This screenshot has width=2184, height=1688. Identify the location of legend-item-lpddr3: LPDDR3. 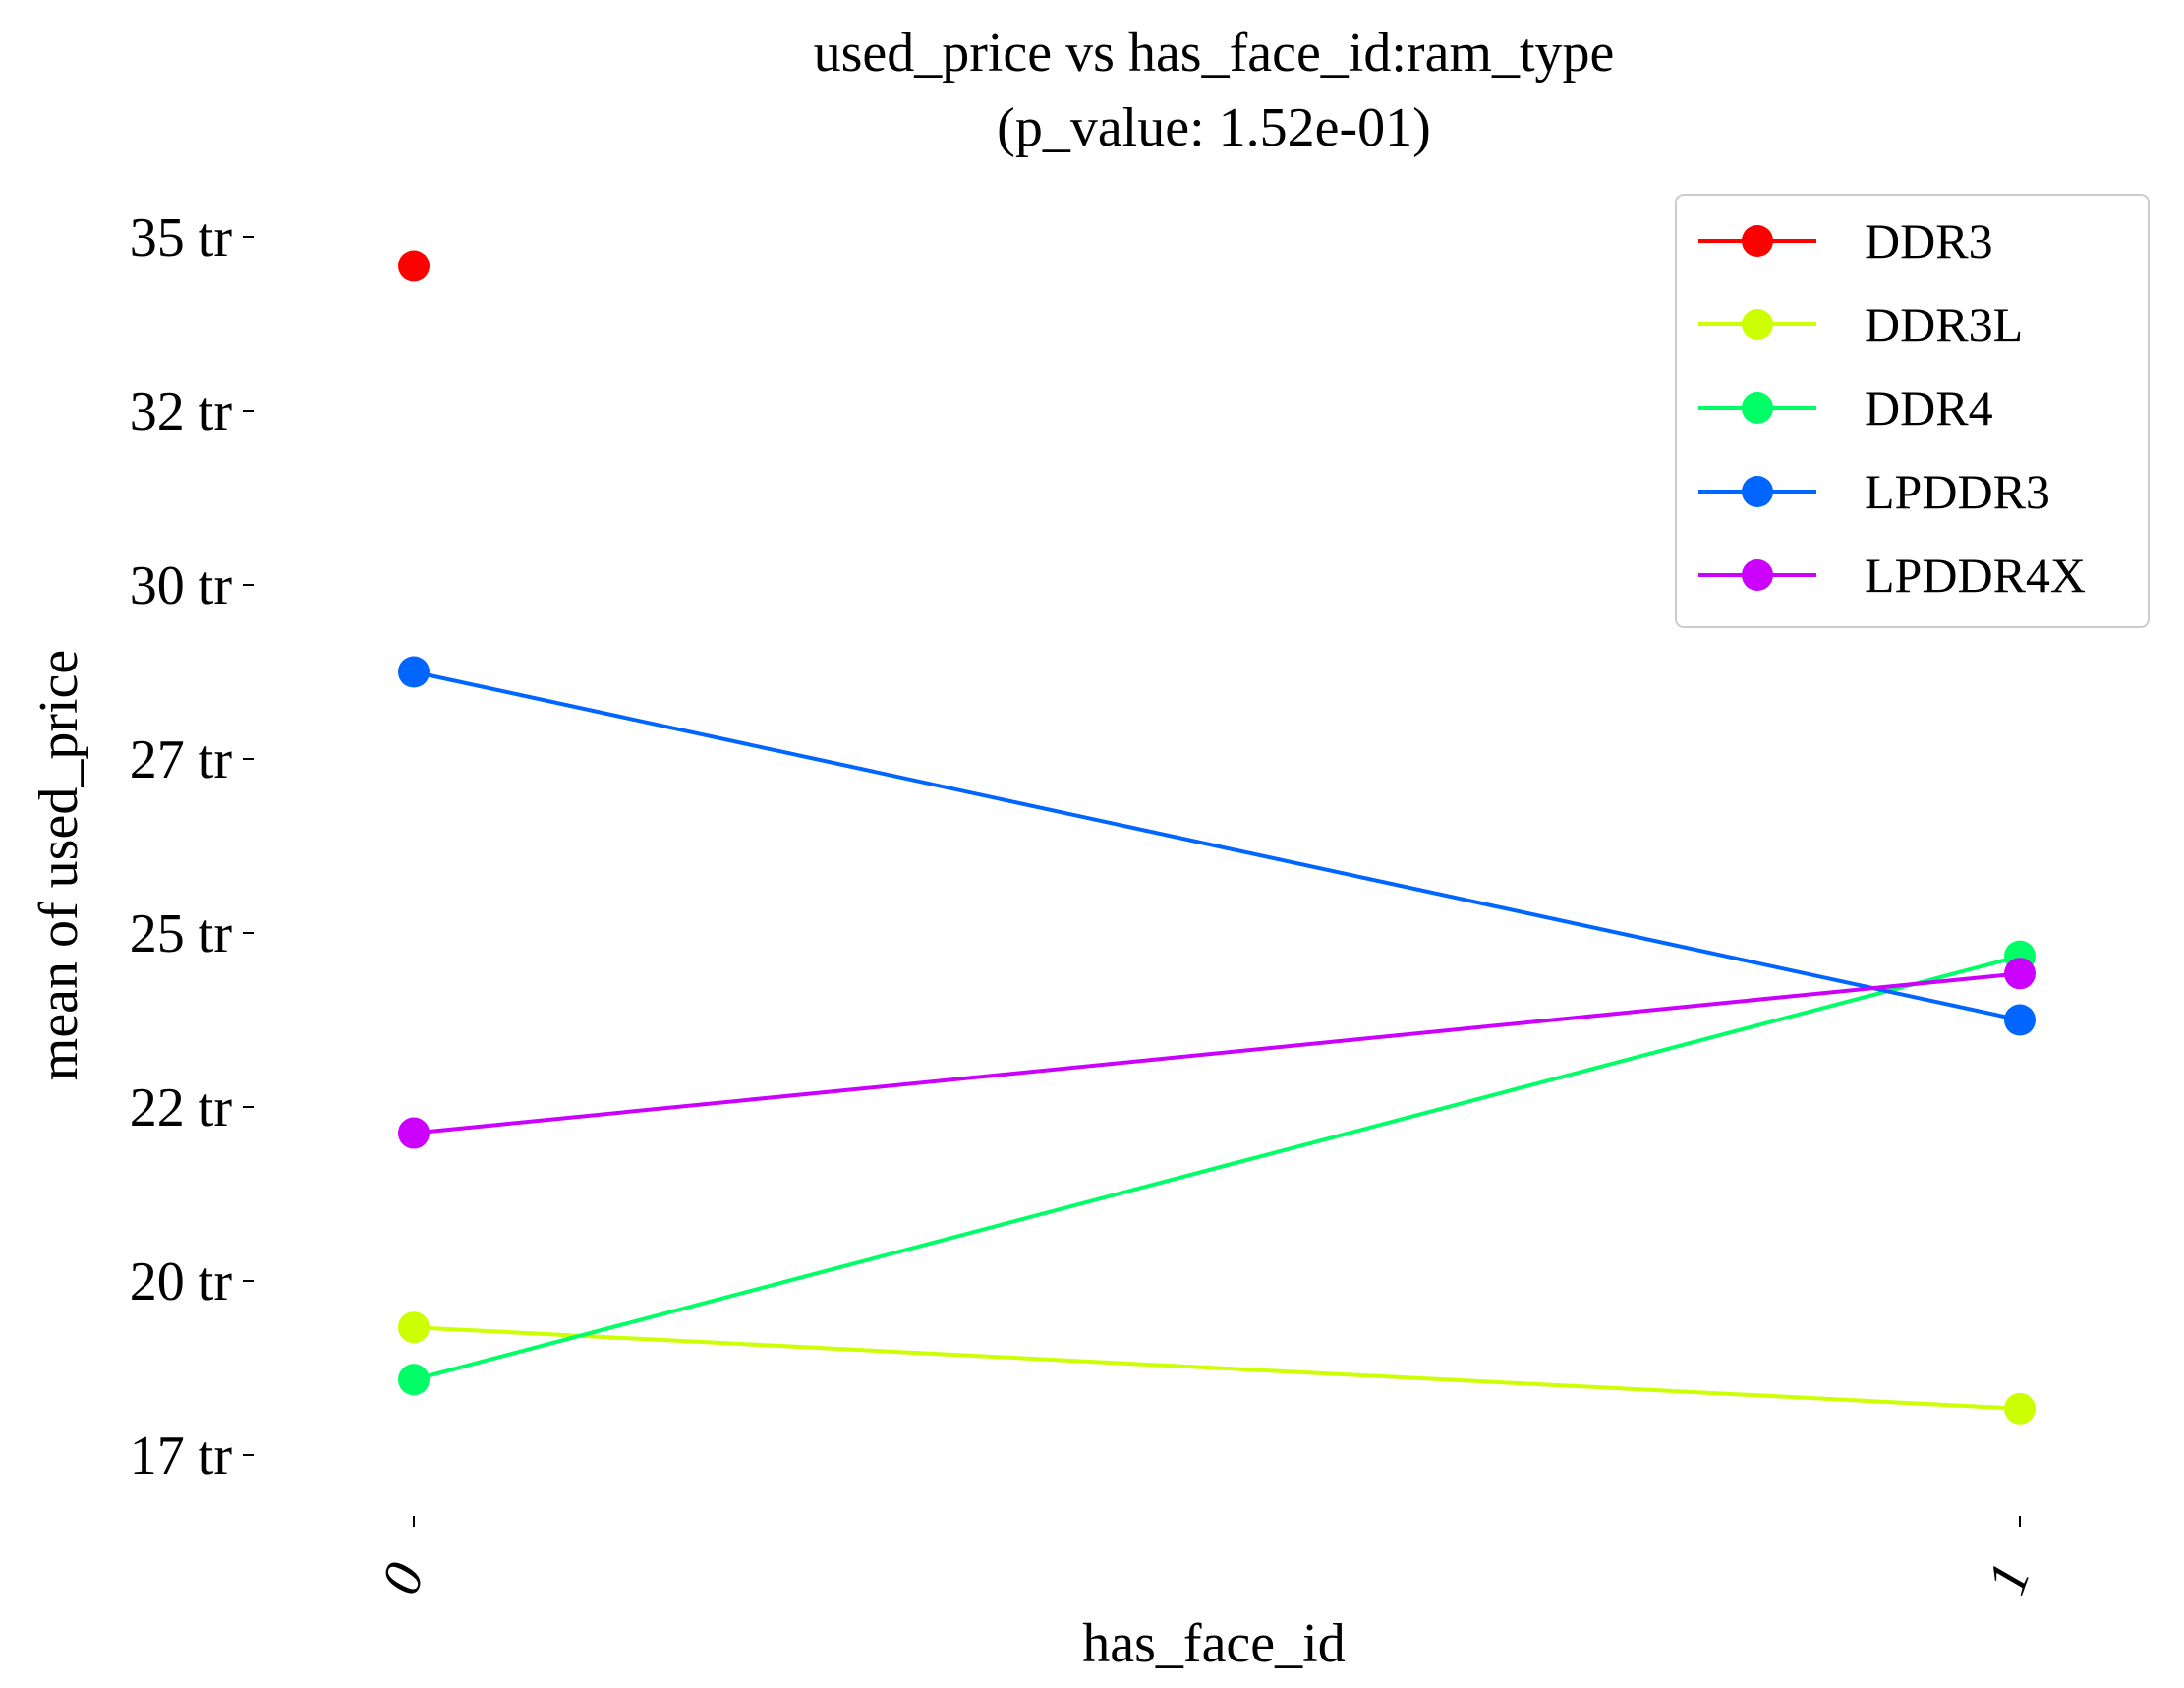
(1874, 491).